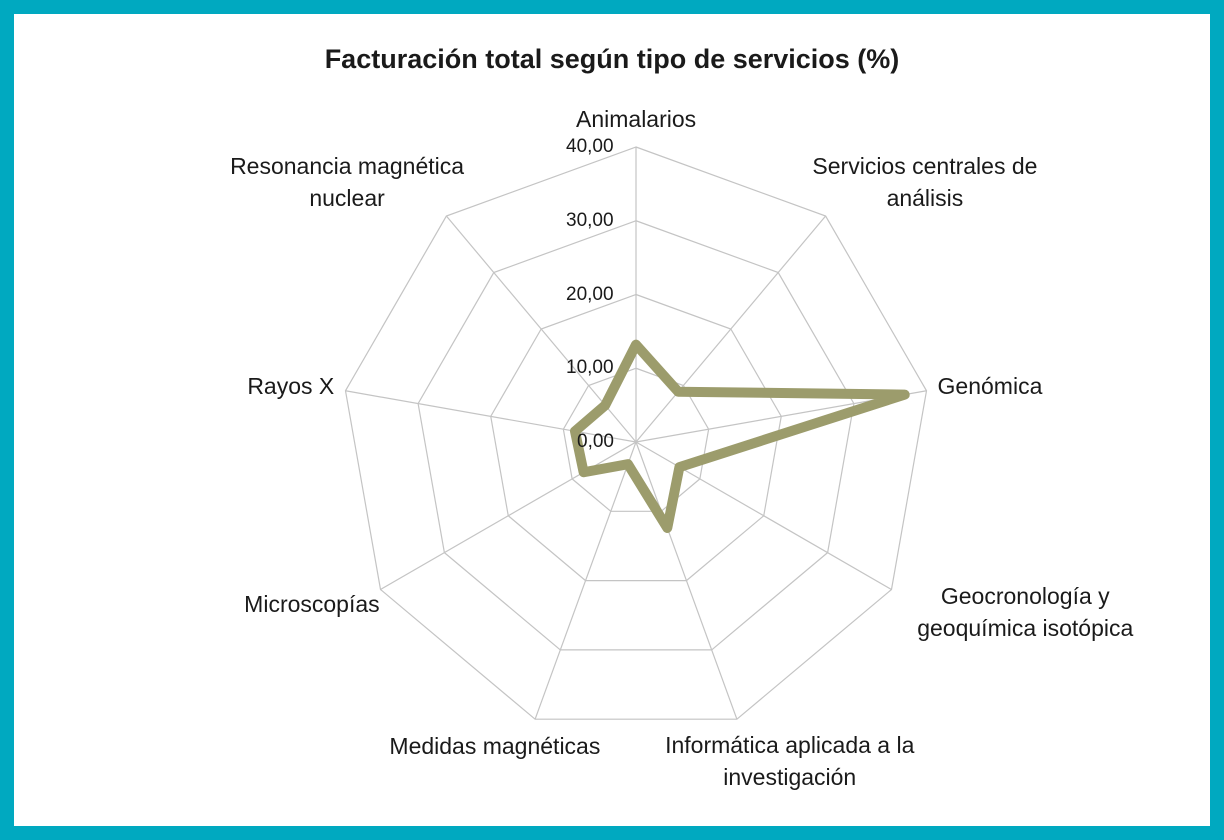 The width and height of the screenshot is (1224, 840). What do you see at coordinates (990, 385) in the screenshot?
I see `category-label: Genómica` at bounding box center [990, 385].